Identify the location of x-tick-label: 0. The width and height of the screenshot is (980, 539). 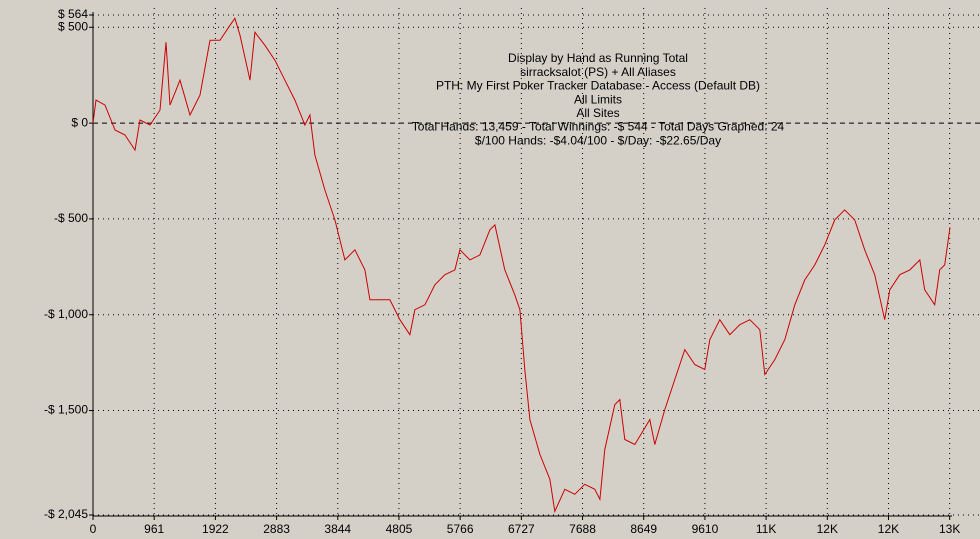
(93, 529).